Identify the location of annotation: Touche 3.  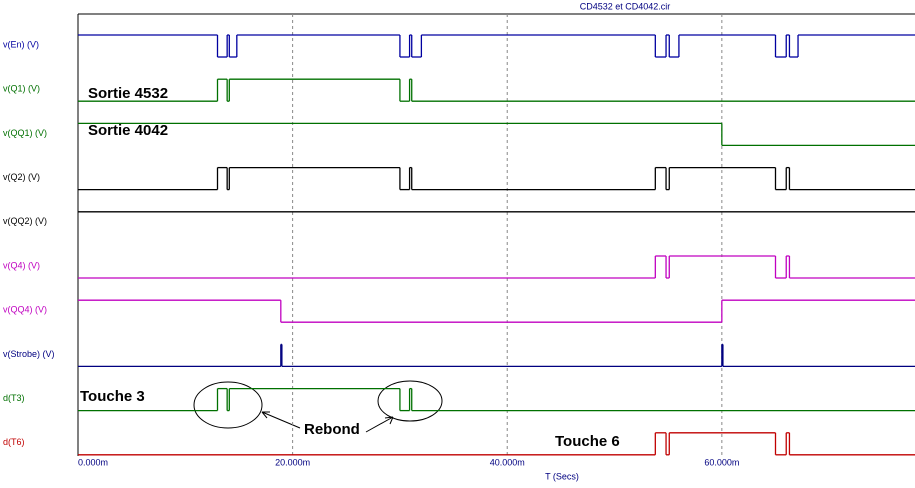
(112, 396).